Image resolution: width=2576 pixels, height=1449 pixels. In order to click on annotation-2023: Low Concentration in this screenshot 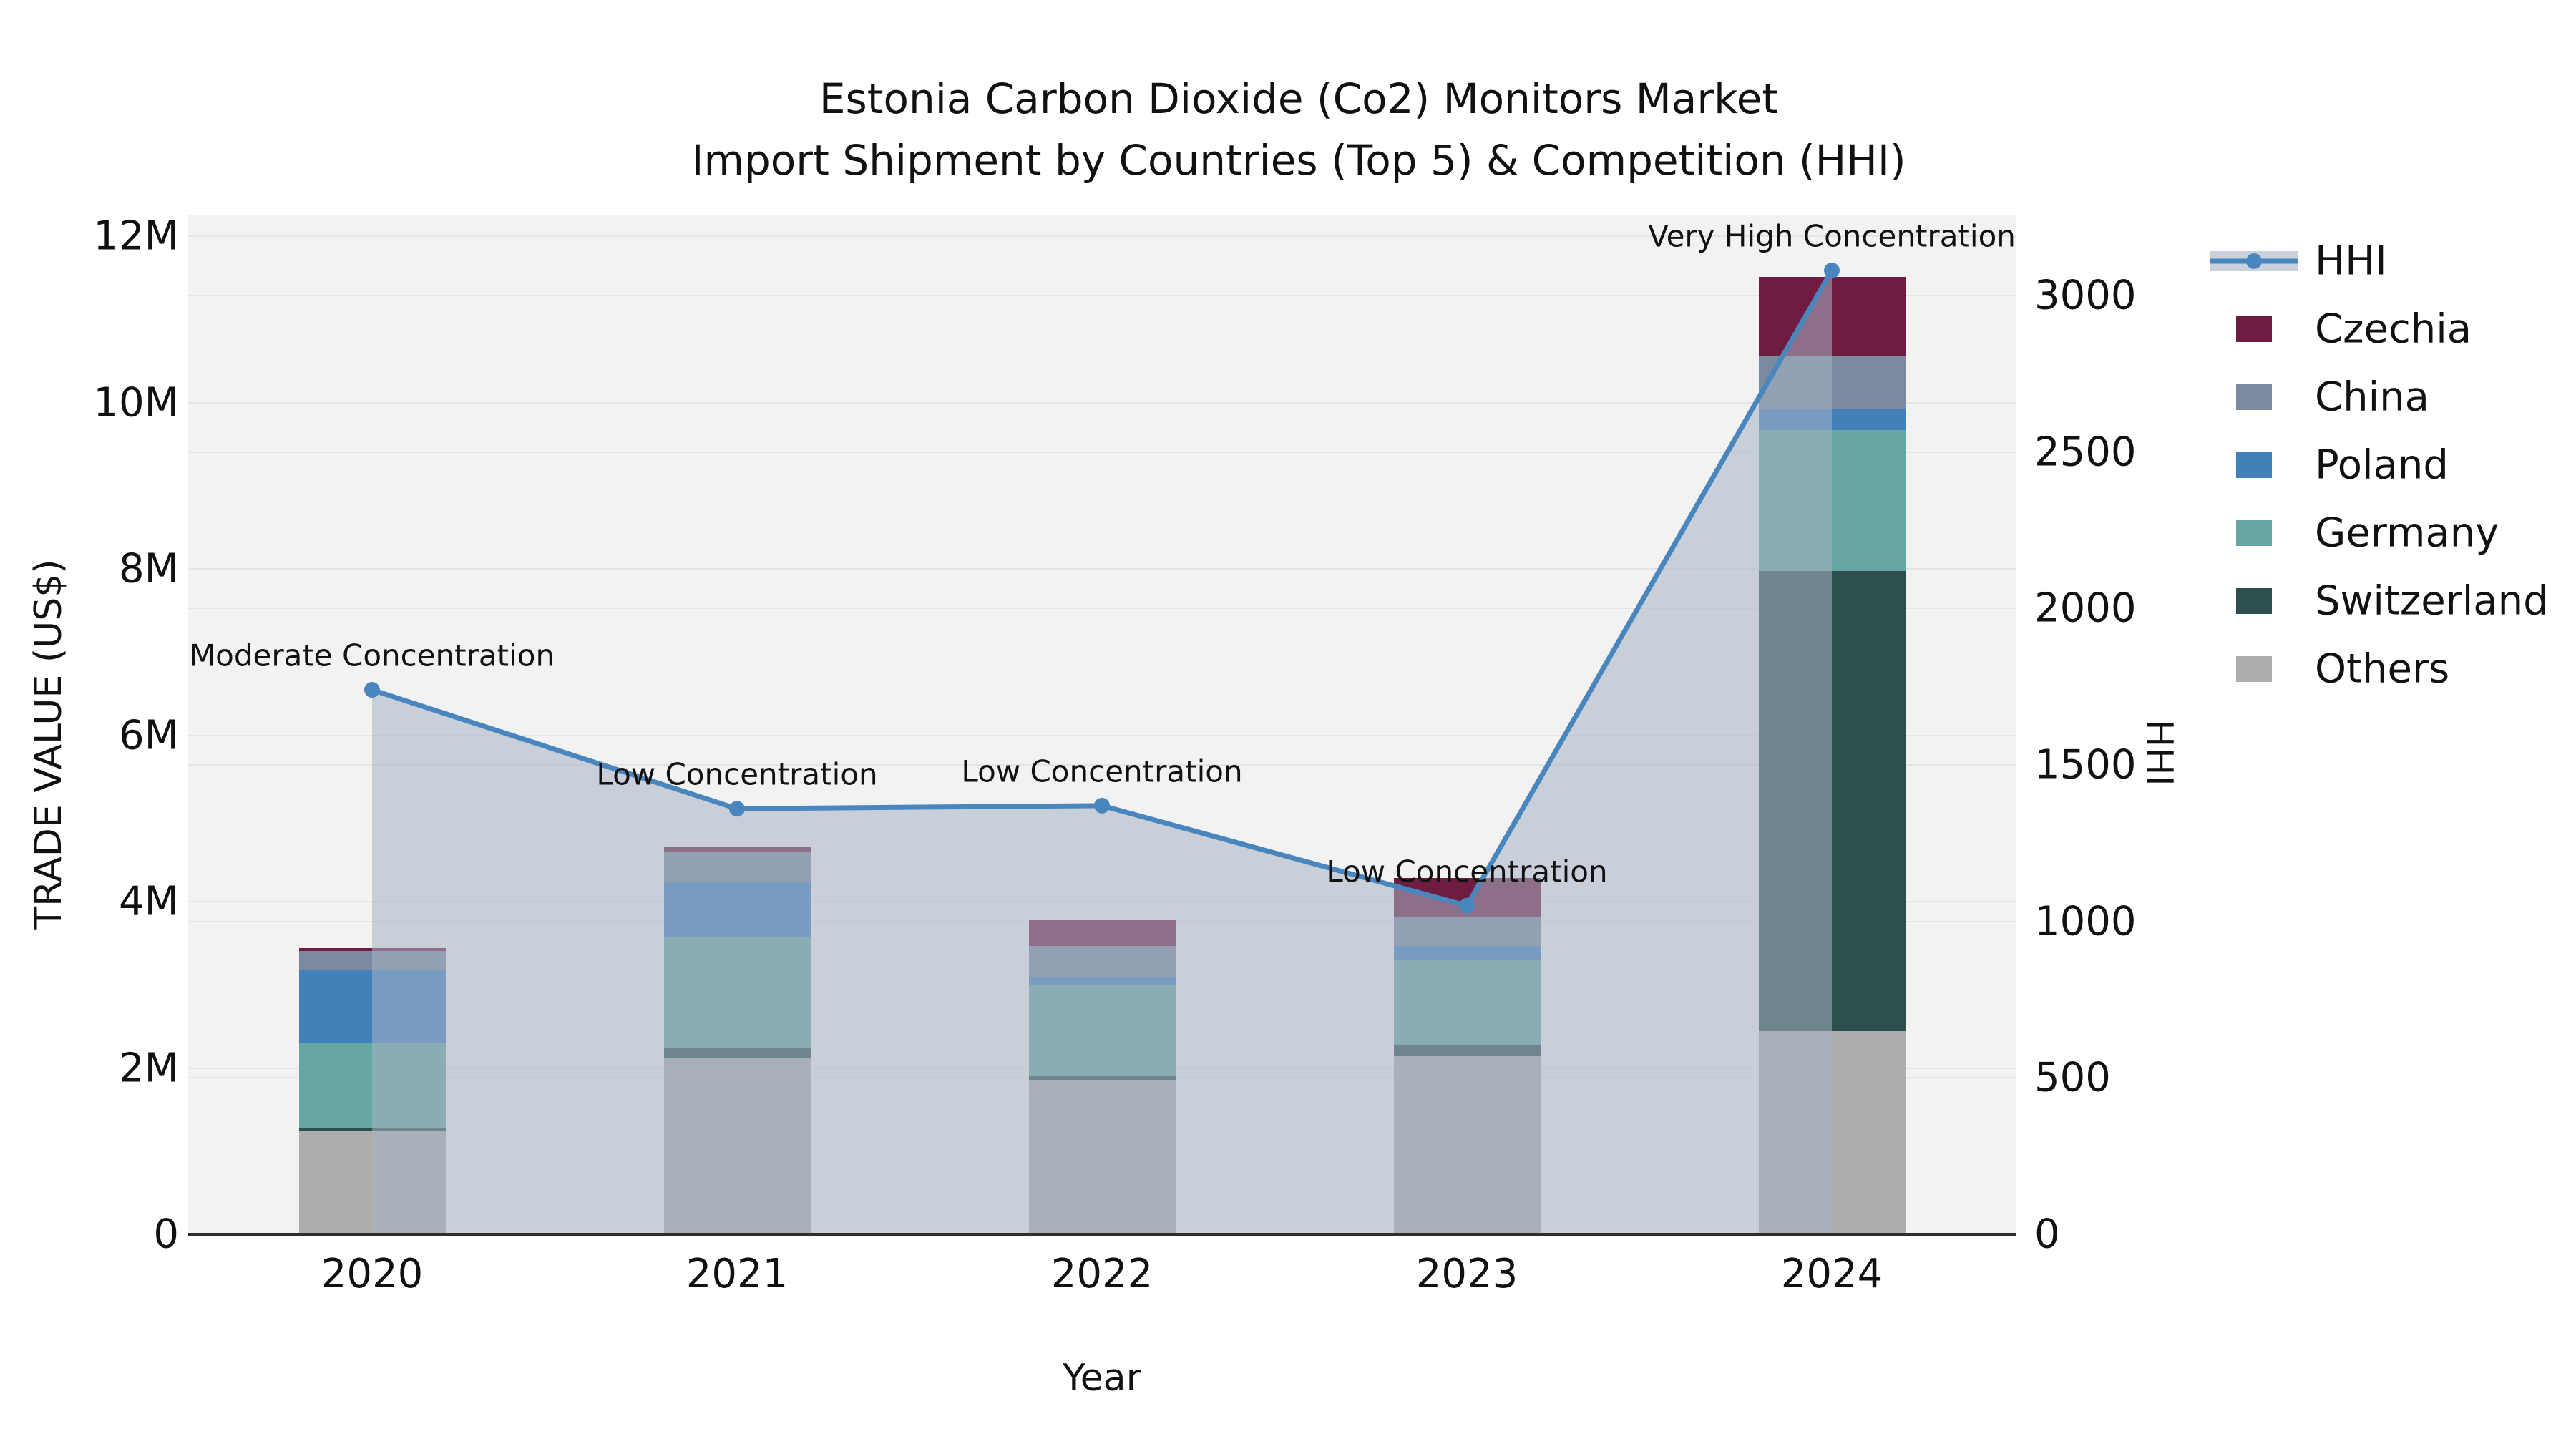, I will do `click(1467, 871)`.